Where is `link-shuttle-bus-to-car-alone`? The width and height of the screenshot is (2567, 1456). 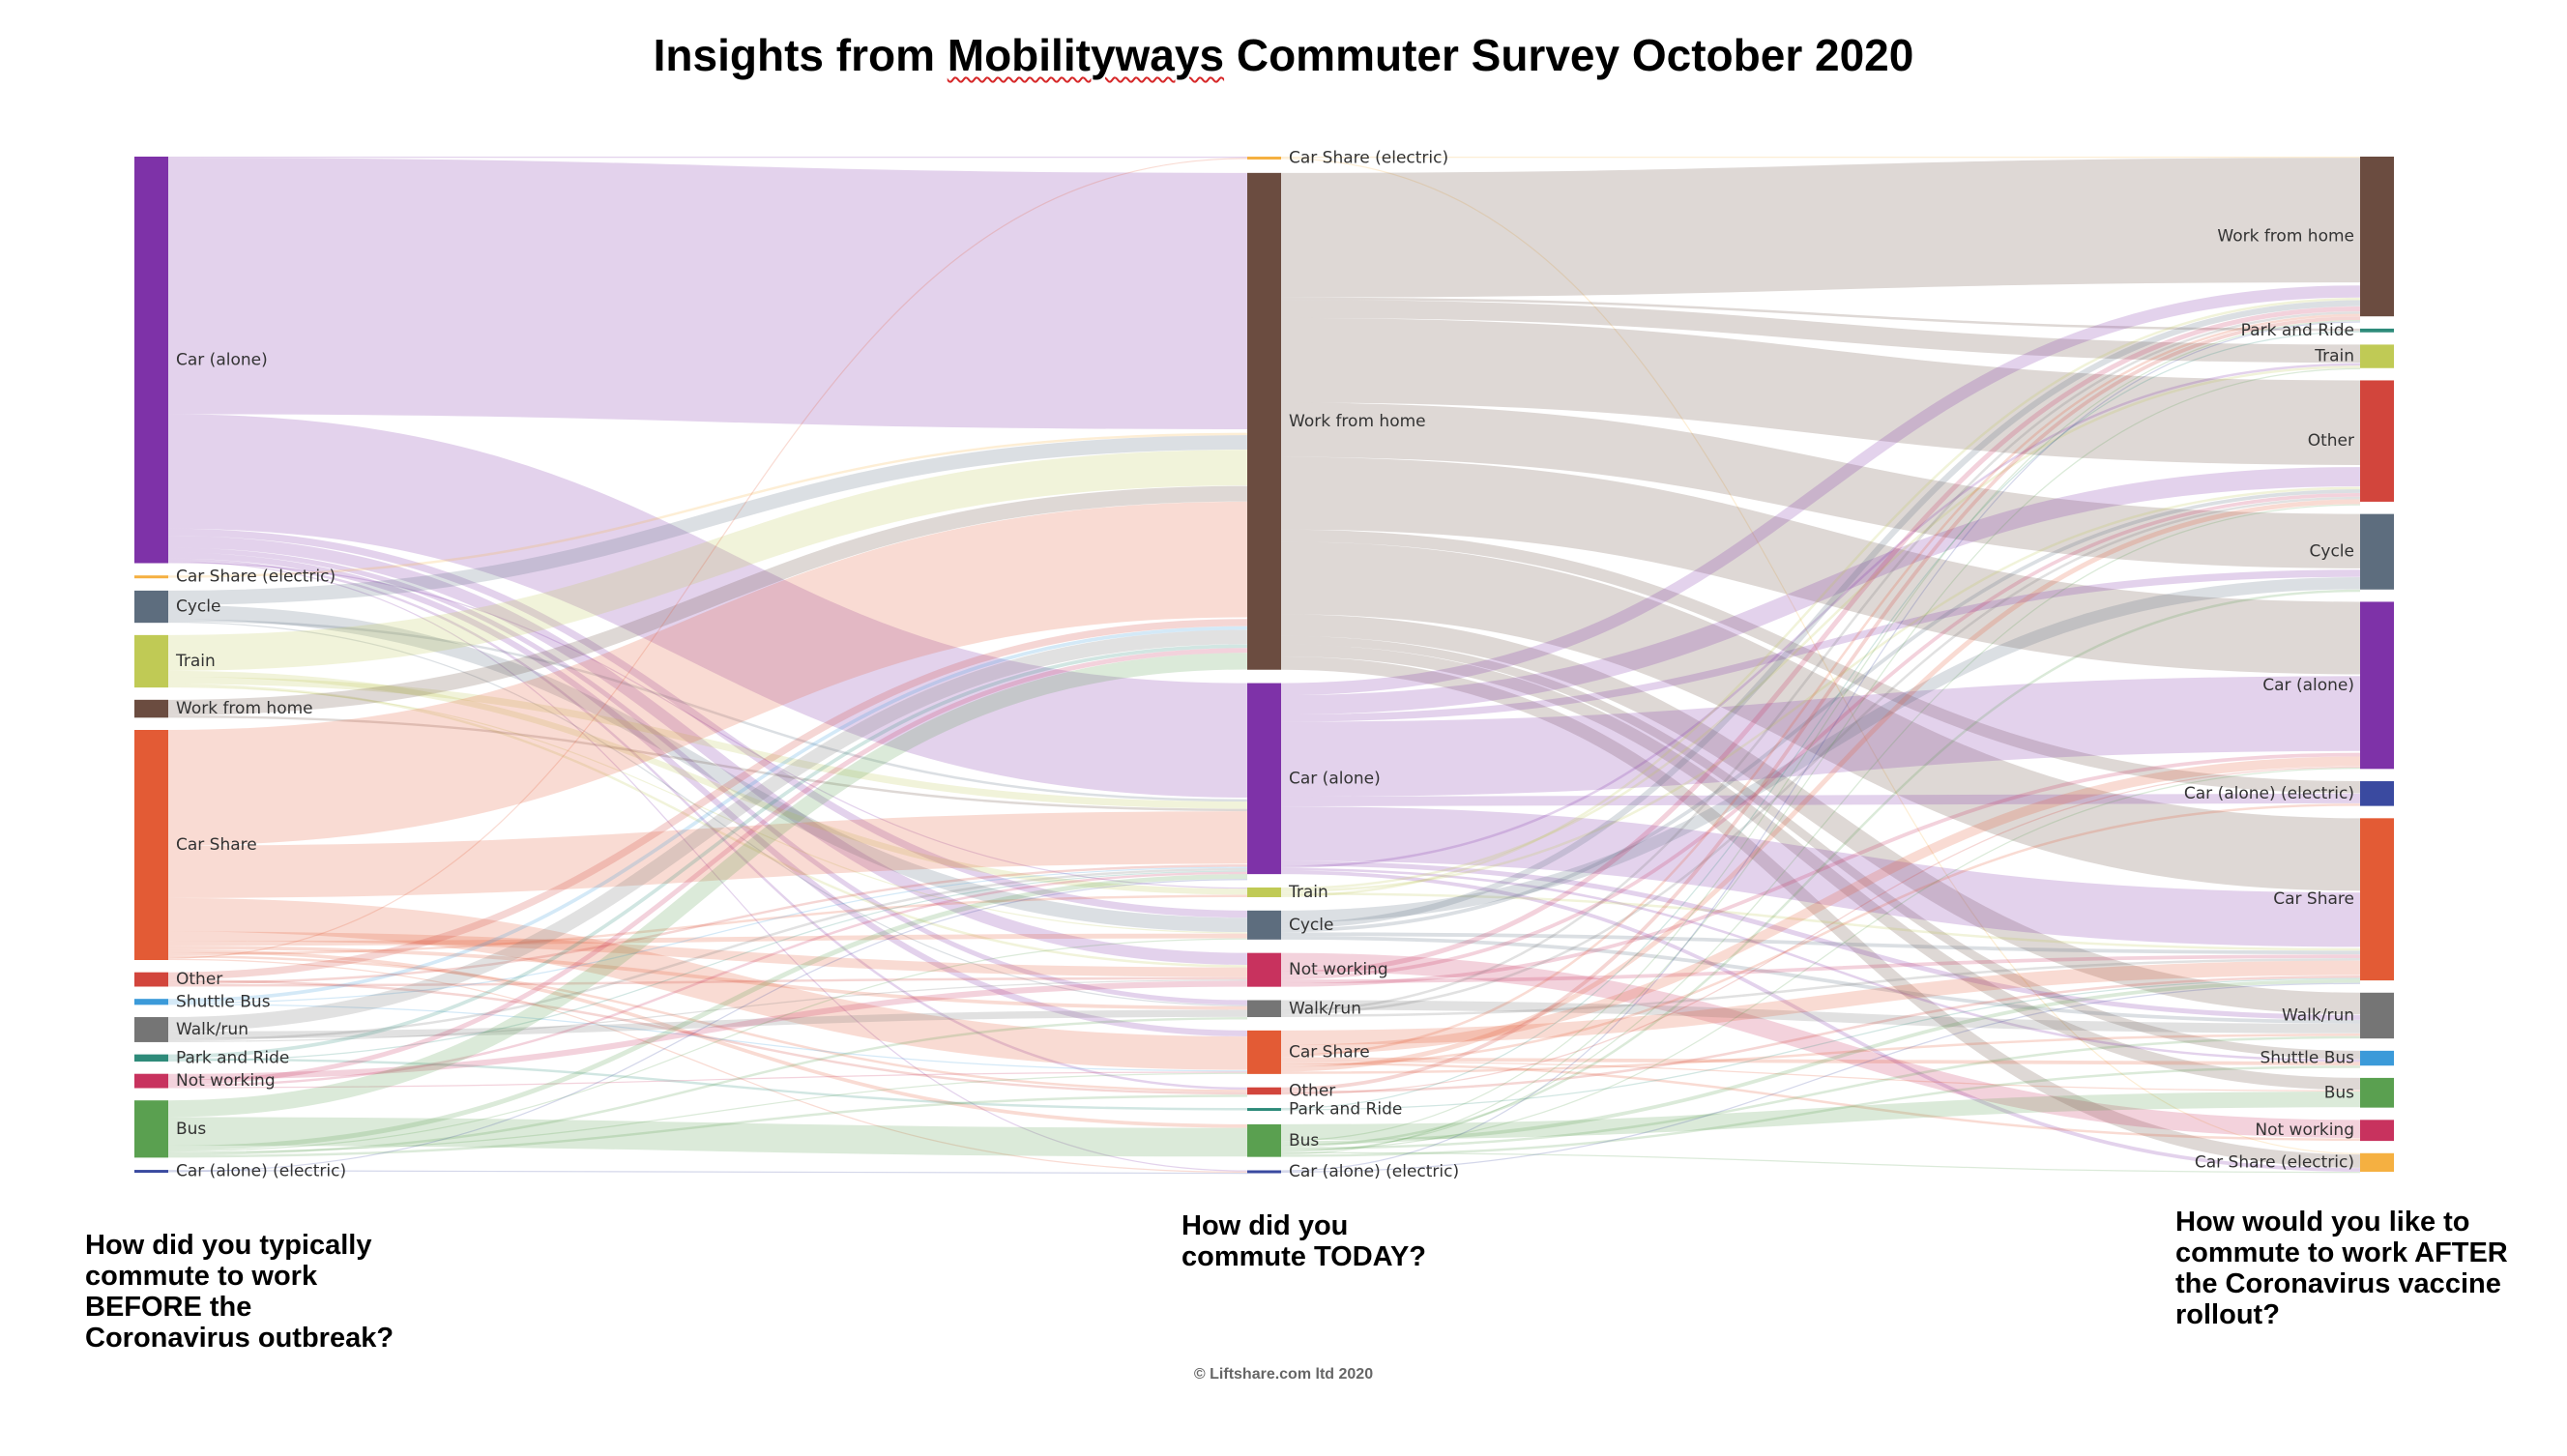
link-shuttle-bus-to-car-alone is located at coordinates (707, 936).